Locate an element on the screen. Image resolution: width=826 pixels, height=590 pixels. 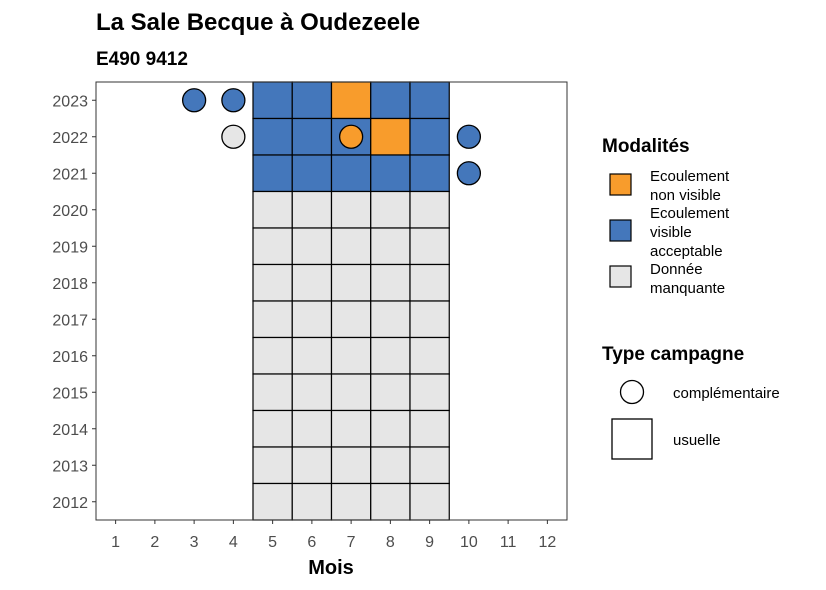
y-tick-label-2015: 2015 is located at coordinates (70, 393).